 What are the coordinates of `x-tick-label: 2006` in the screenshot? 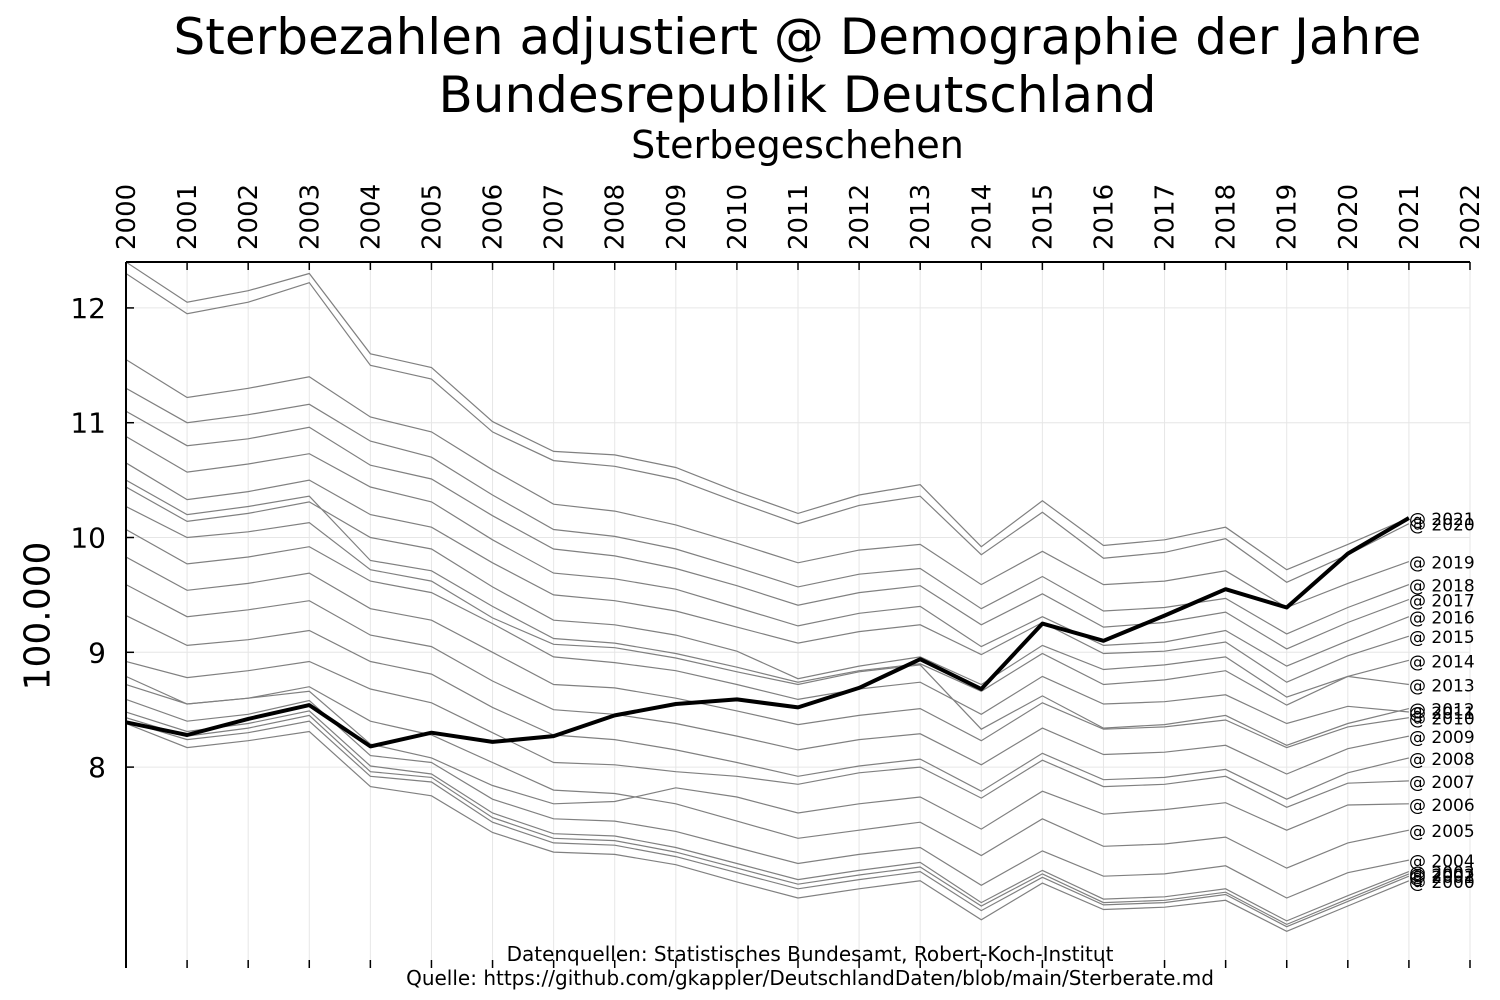 It's located at (494, 217).